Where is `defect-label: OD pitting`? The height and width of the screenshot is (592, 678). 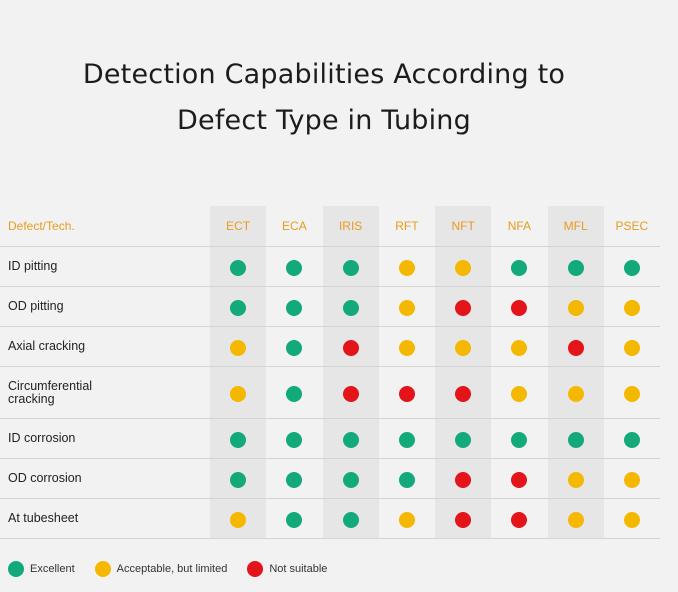 defect-label: OD pitting is located at coordinates (36, 306).